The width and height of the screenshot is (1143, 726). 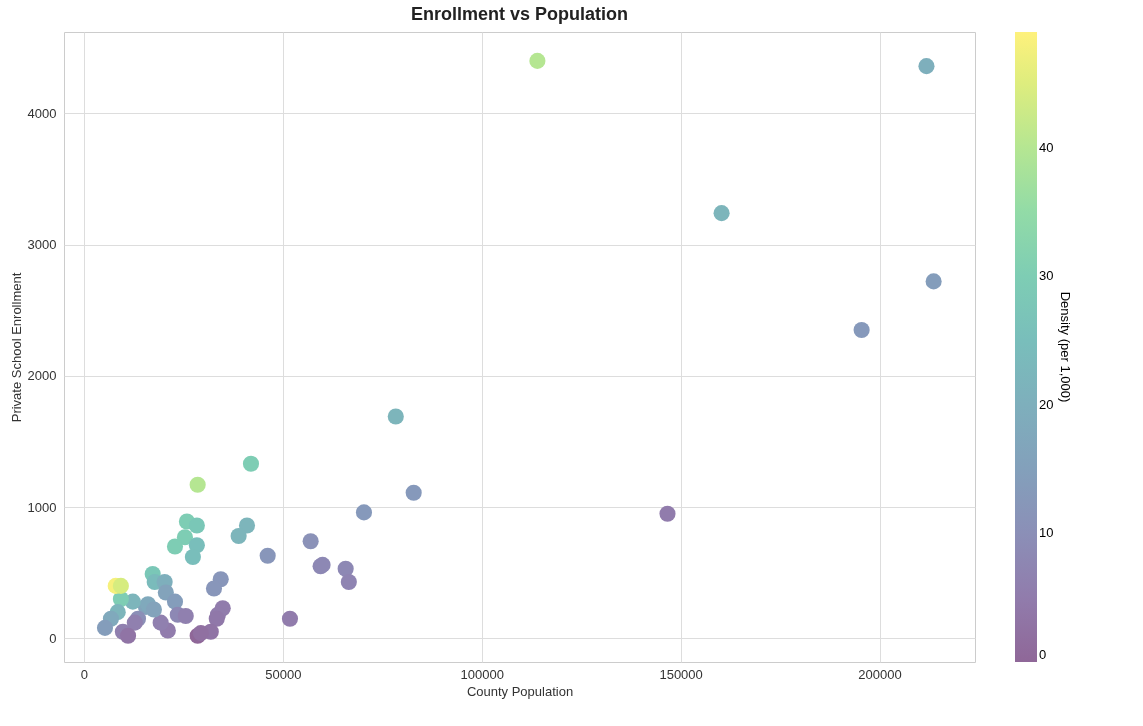 What do you see at coordinates (1046, 533) in the screenshot?
I see `color-bar-label: 10` at bounding box center [1046, 533].